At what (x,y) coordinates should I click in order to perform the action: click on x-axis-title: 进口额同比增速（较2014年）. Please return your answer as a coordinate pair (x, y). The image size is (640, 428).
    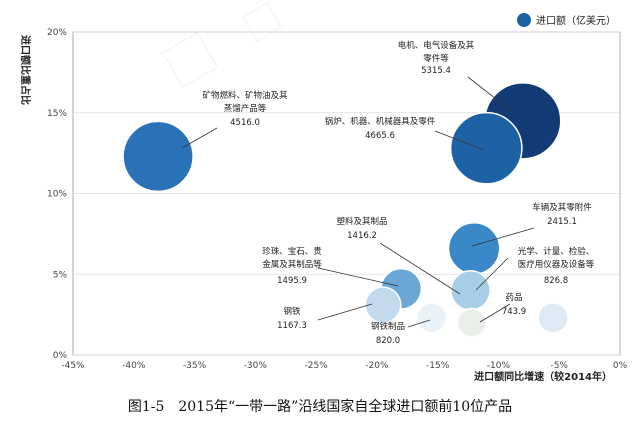
    Looking at the image, I should click on (543, 376).